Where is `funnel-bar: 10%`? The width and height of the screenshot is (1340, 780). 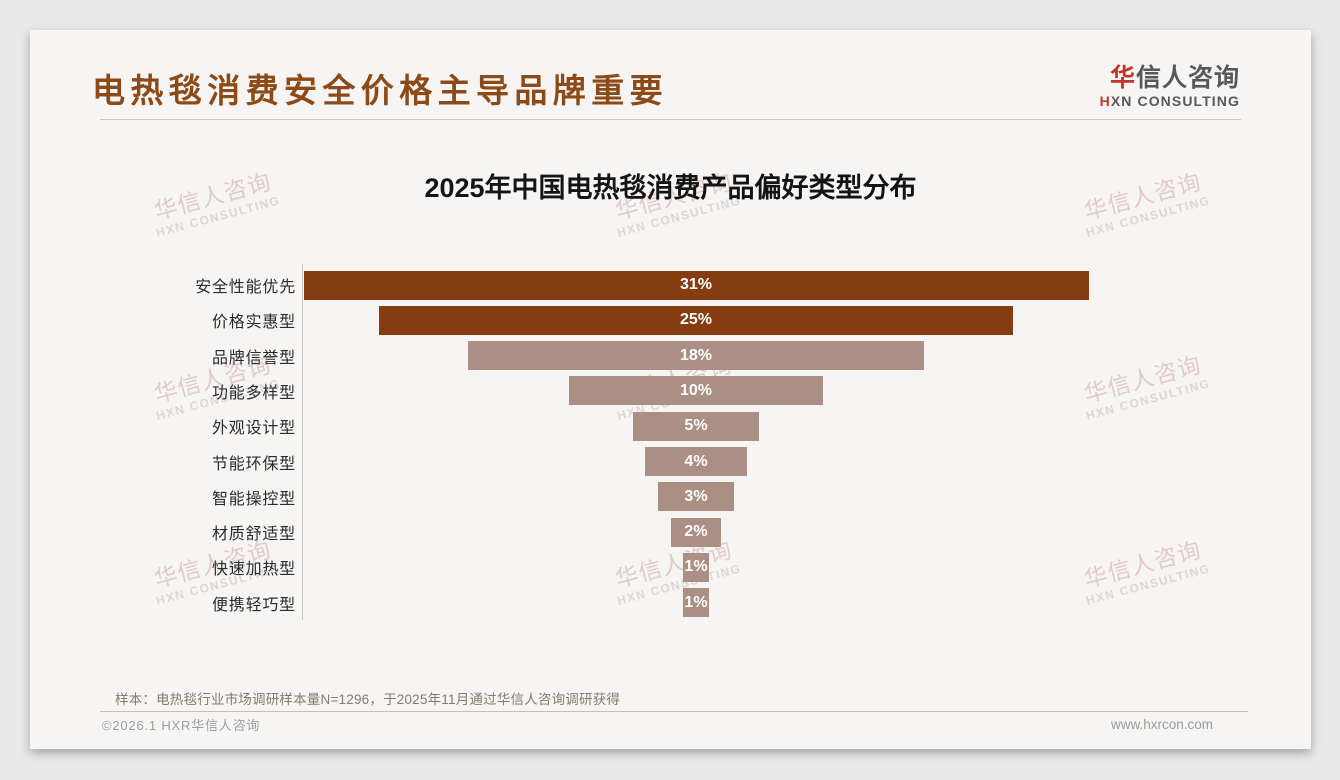 funnel-bar: 10% is located at coordinates (696, 391).